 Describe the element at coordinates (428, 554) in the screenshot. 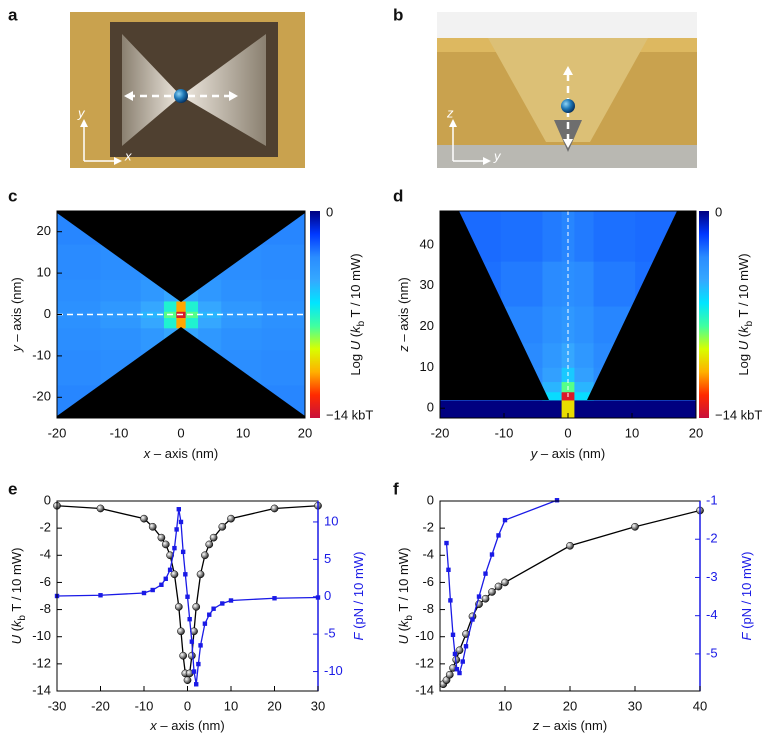

I see `y-tick-label: -4` at that location.